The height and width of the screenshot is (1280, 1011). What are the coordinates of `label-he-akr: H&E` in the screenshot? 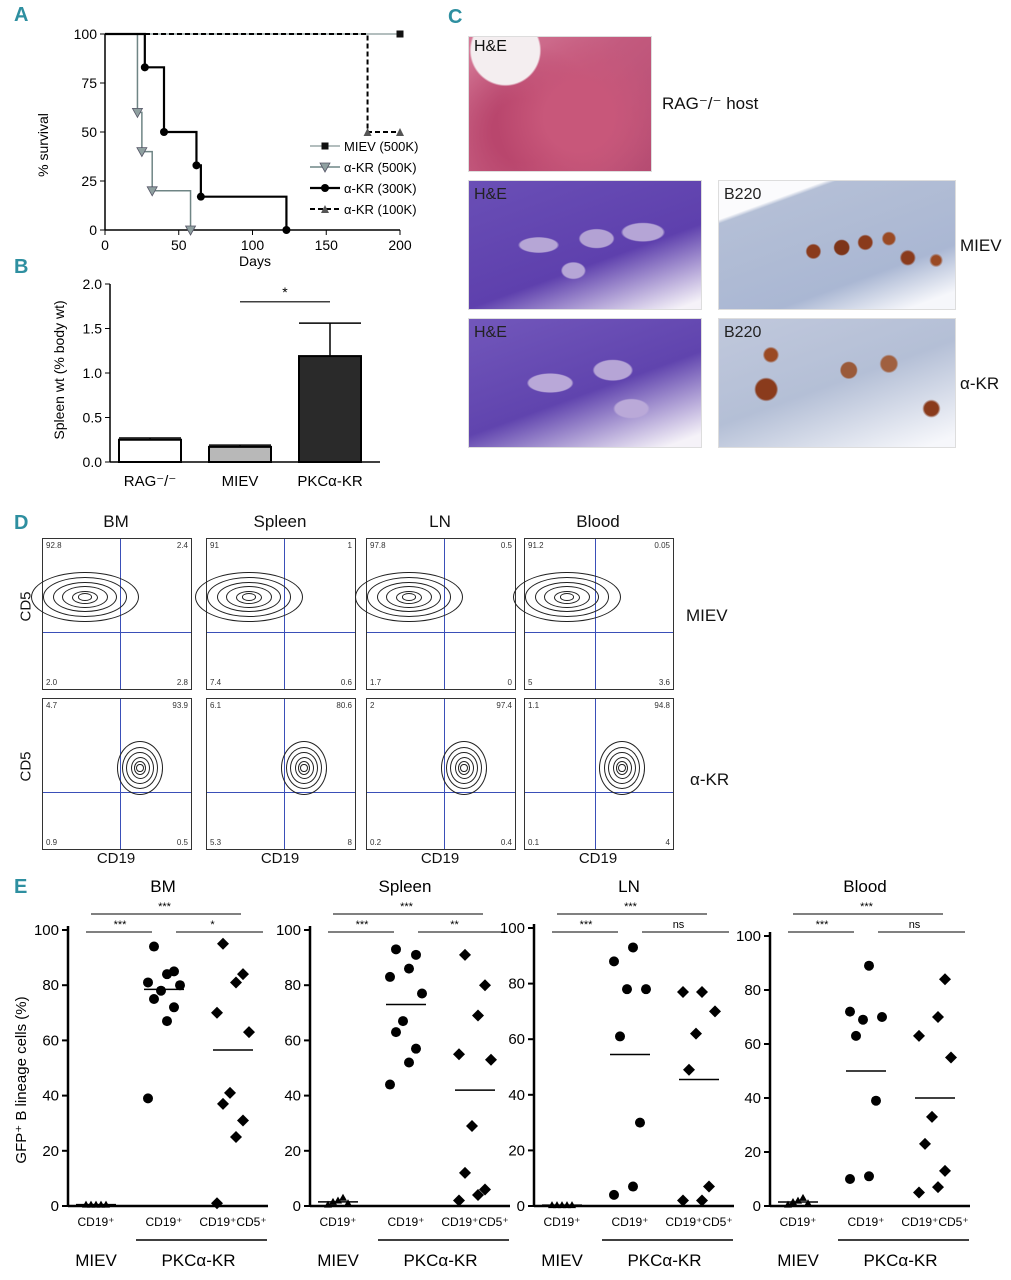 It's located at (490, 332).